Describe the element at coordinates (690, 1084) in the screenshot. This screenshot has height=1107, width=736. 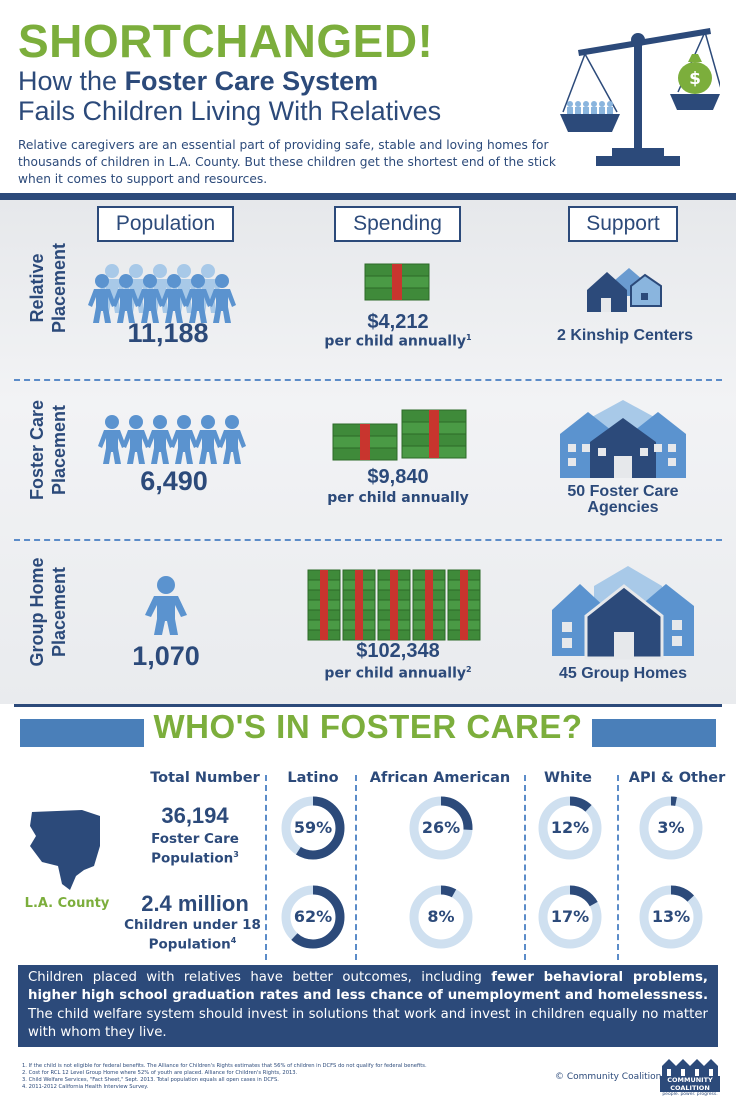
I see `logo-text: COMMUNITY COALITION` at that location.